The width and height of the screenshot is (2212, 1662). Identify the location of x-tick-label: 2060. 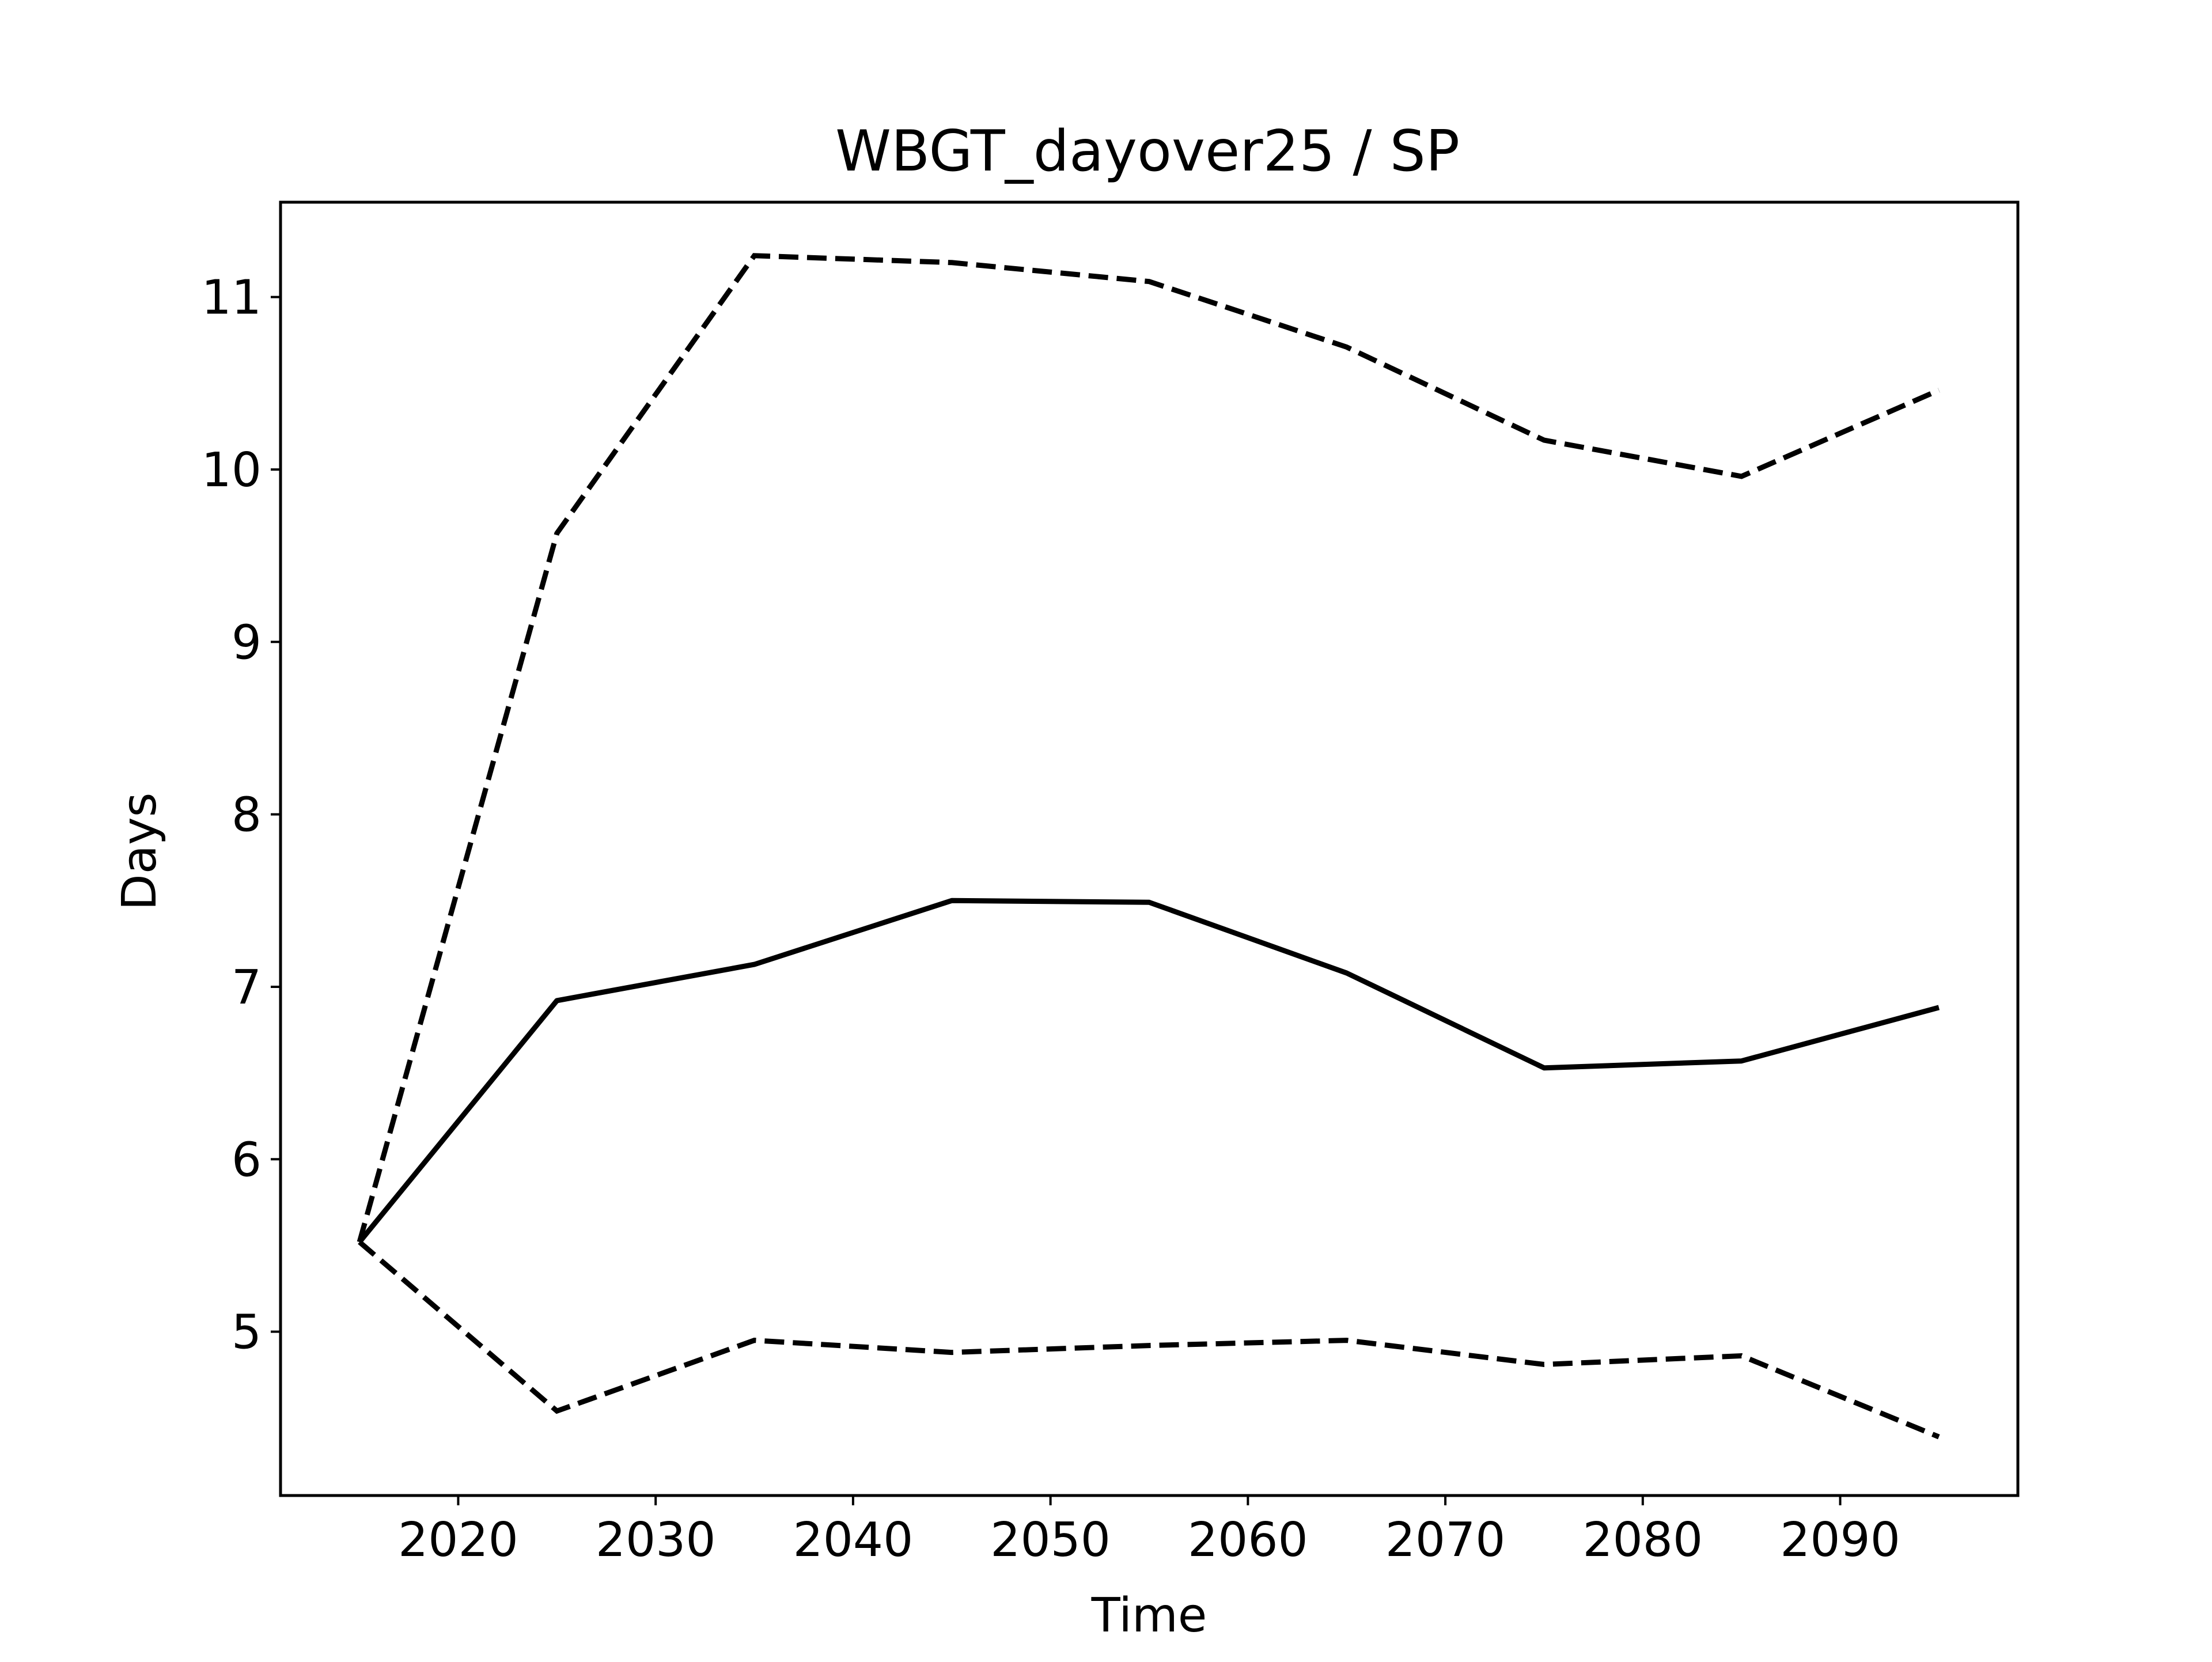
(1248, 1540).